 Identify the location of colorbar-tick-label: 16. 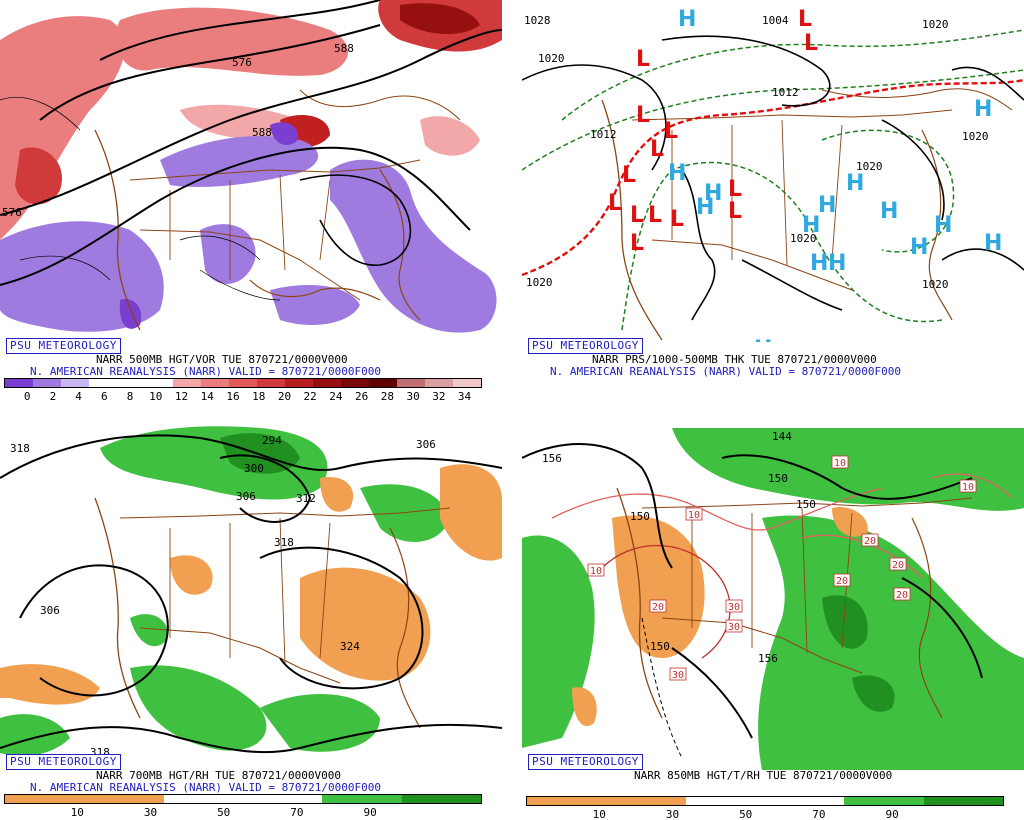
(233, 396).